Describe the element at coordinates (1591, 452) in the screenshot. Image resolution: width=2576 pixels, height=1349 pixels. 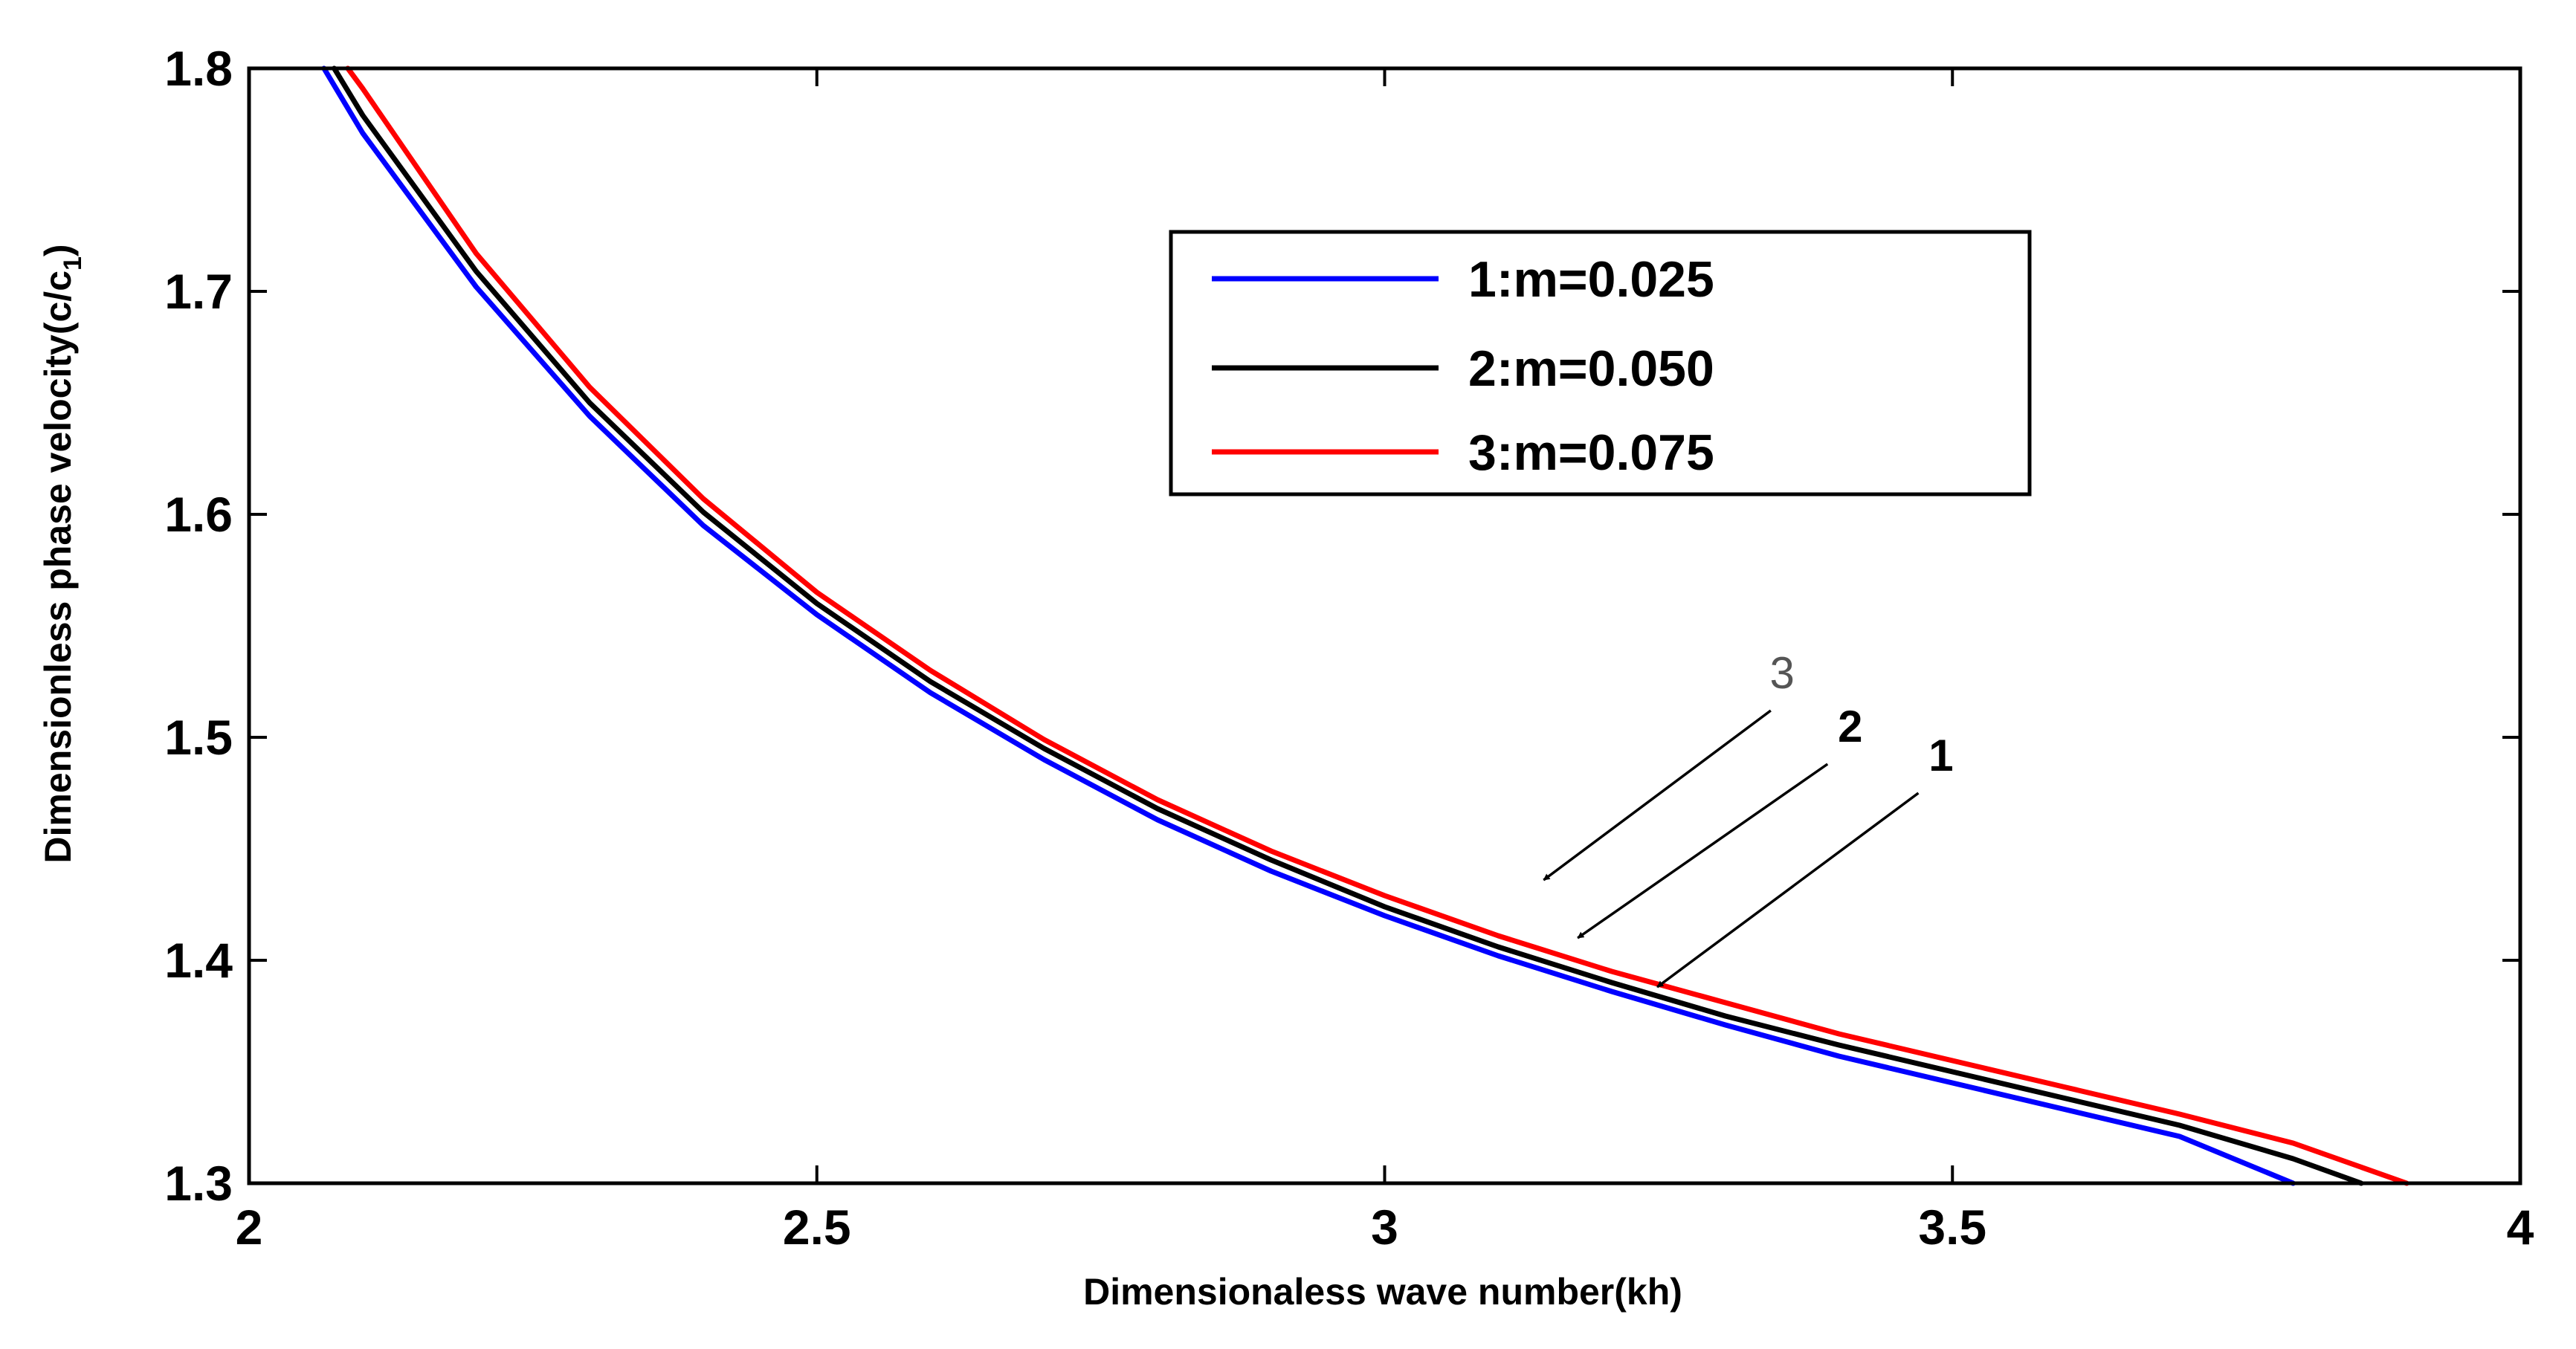
I see `legend-label-3: 3:m=0.075` at that location.